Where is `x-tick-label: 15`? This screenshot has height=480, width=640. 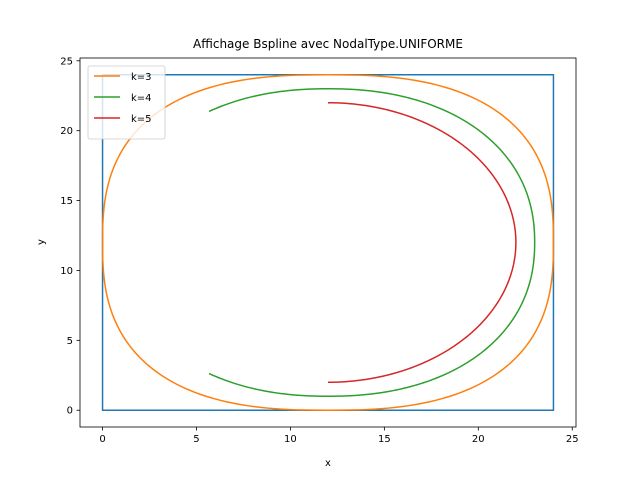
x-tick-label: 15 is located at coordinates (384, 439).